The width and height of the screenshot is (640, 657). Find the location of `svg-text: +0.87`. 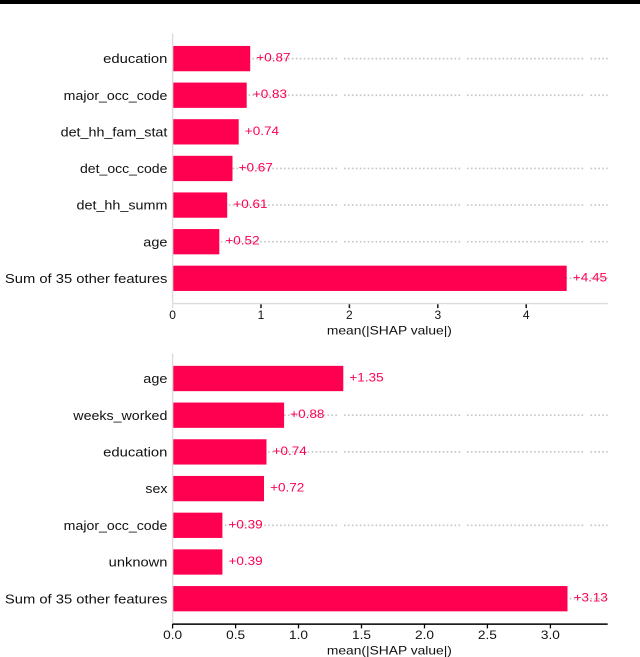

svg-text: +0.87 is located at coordinates (273, 58).